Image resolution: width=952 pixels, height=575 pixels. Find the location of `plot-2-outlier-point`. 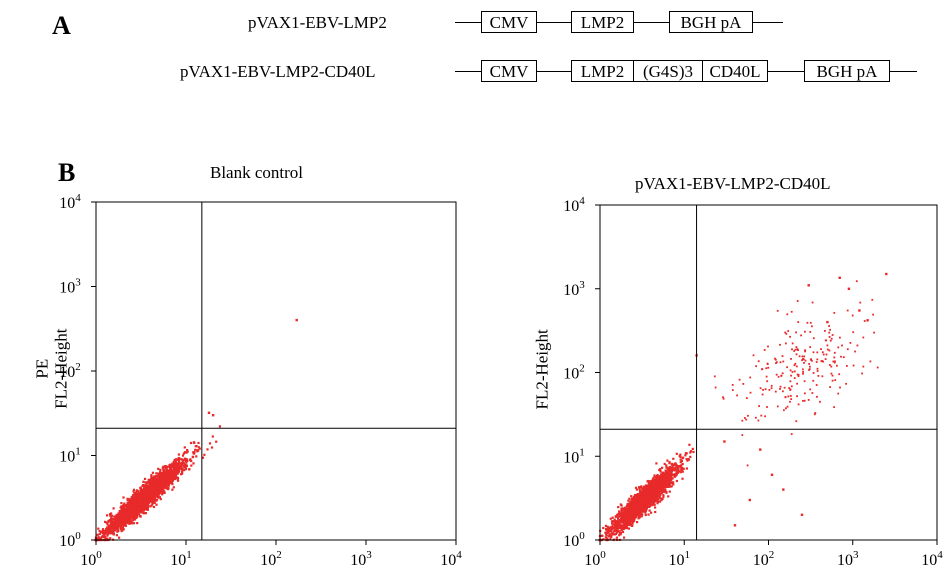

plot-2-outlier-point is located at coordinates (849, 288).